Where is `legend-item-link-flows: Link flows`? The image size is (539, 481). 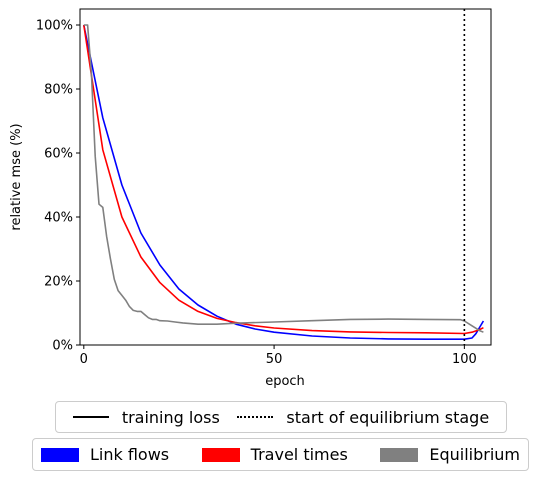
legend-item-link-flows: Link flows is located at coordinates (105, 454).